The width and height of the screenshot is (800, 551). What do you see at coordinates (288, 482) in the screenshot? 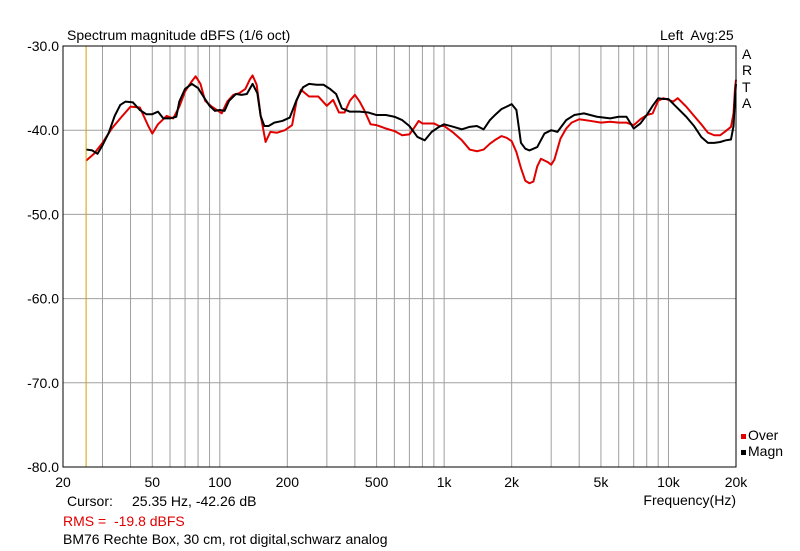
I see `x-tick-label: 200` at bounding box center [288, 482].